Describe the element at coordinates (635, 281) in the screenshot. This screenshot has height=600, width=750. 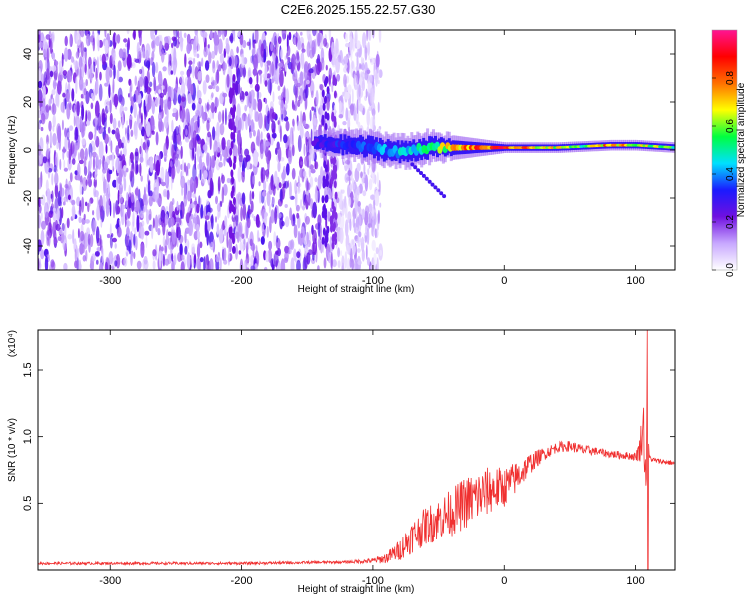
I see `x-tick-label: 100` at that location.